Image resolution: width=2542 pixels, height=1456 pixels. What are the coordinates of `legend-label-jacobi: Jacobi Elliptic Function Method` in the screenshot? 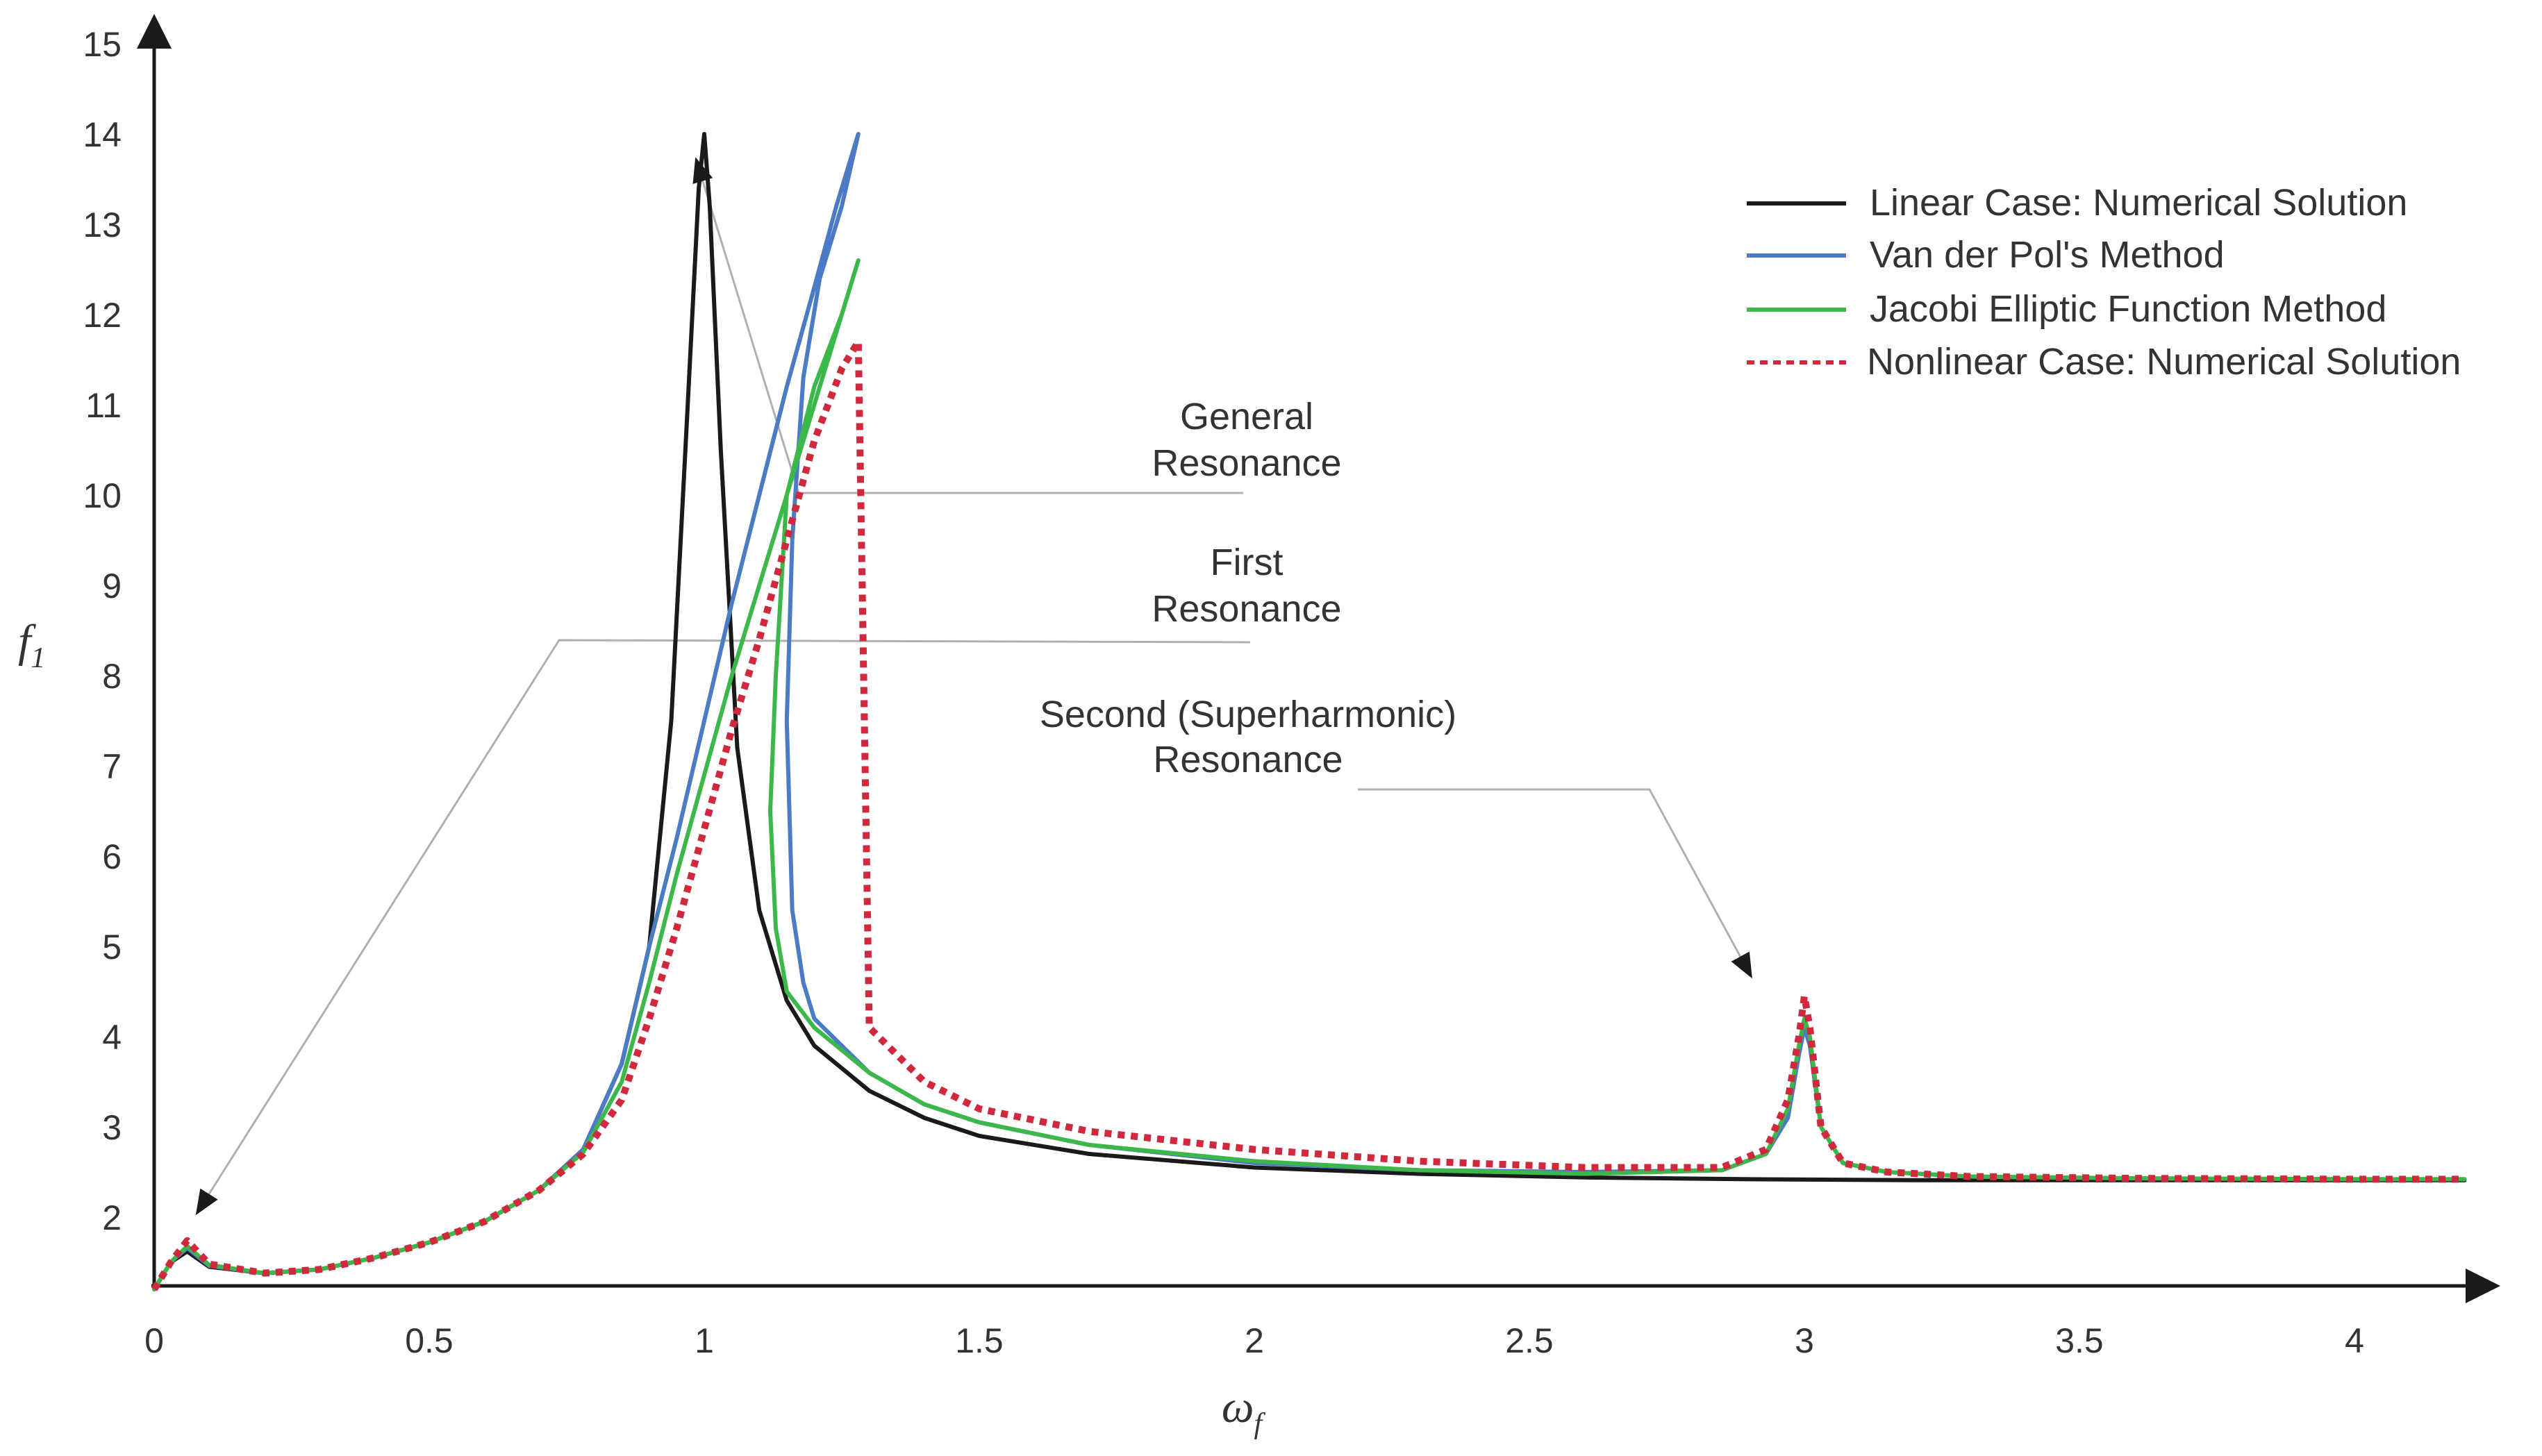 It's located at (2128, 309).